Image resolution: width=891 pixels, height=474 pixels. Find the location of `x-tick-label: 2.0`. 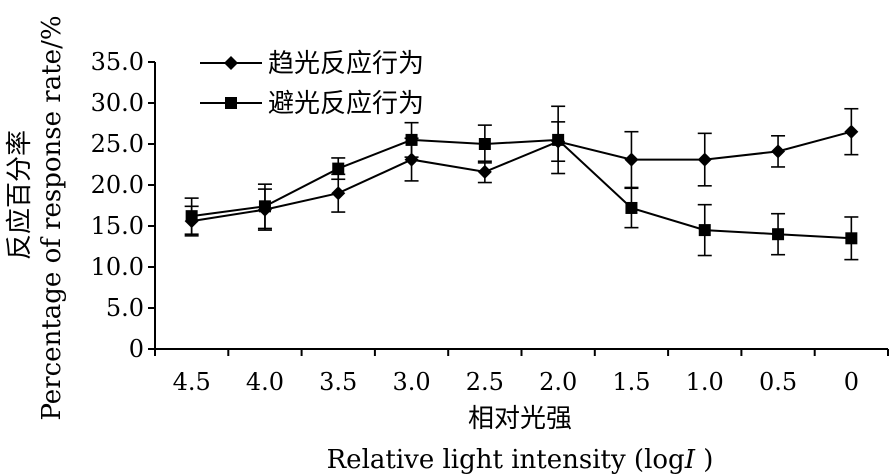

x-tick-label: 2.0 is located at coordinates (558, 382).